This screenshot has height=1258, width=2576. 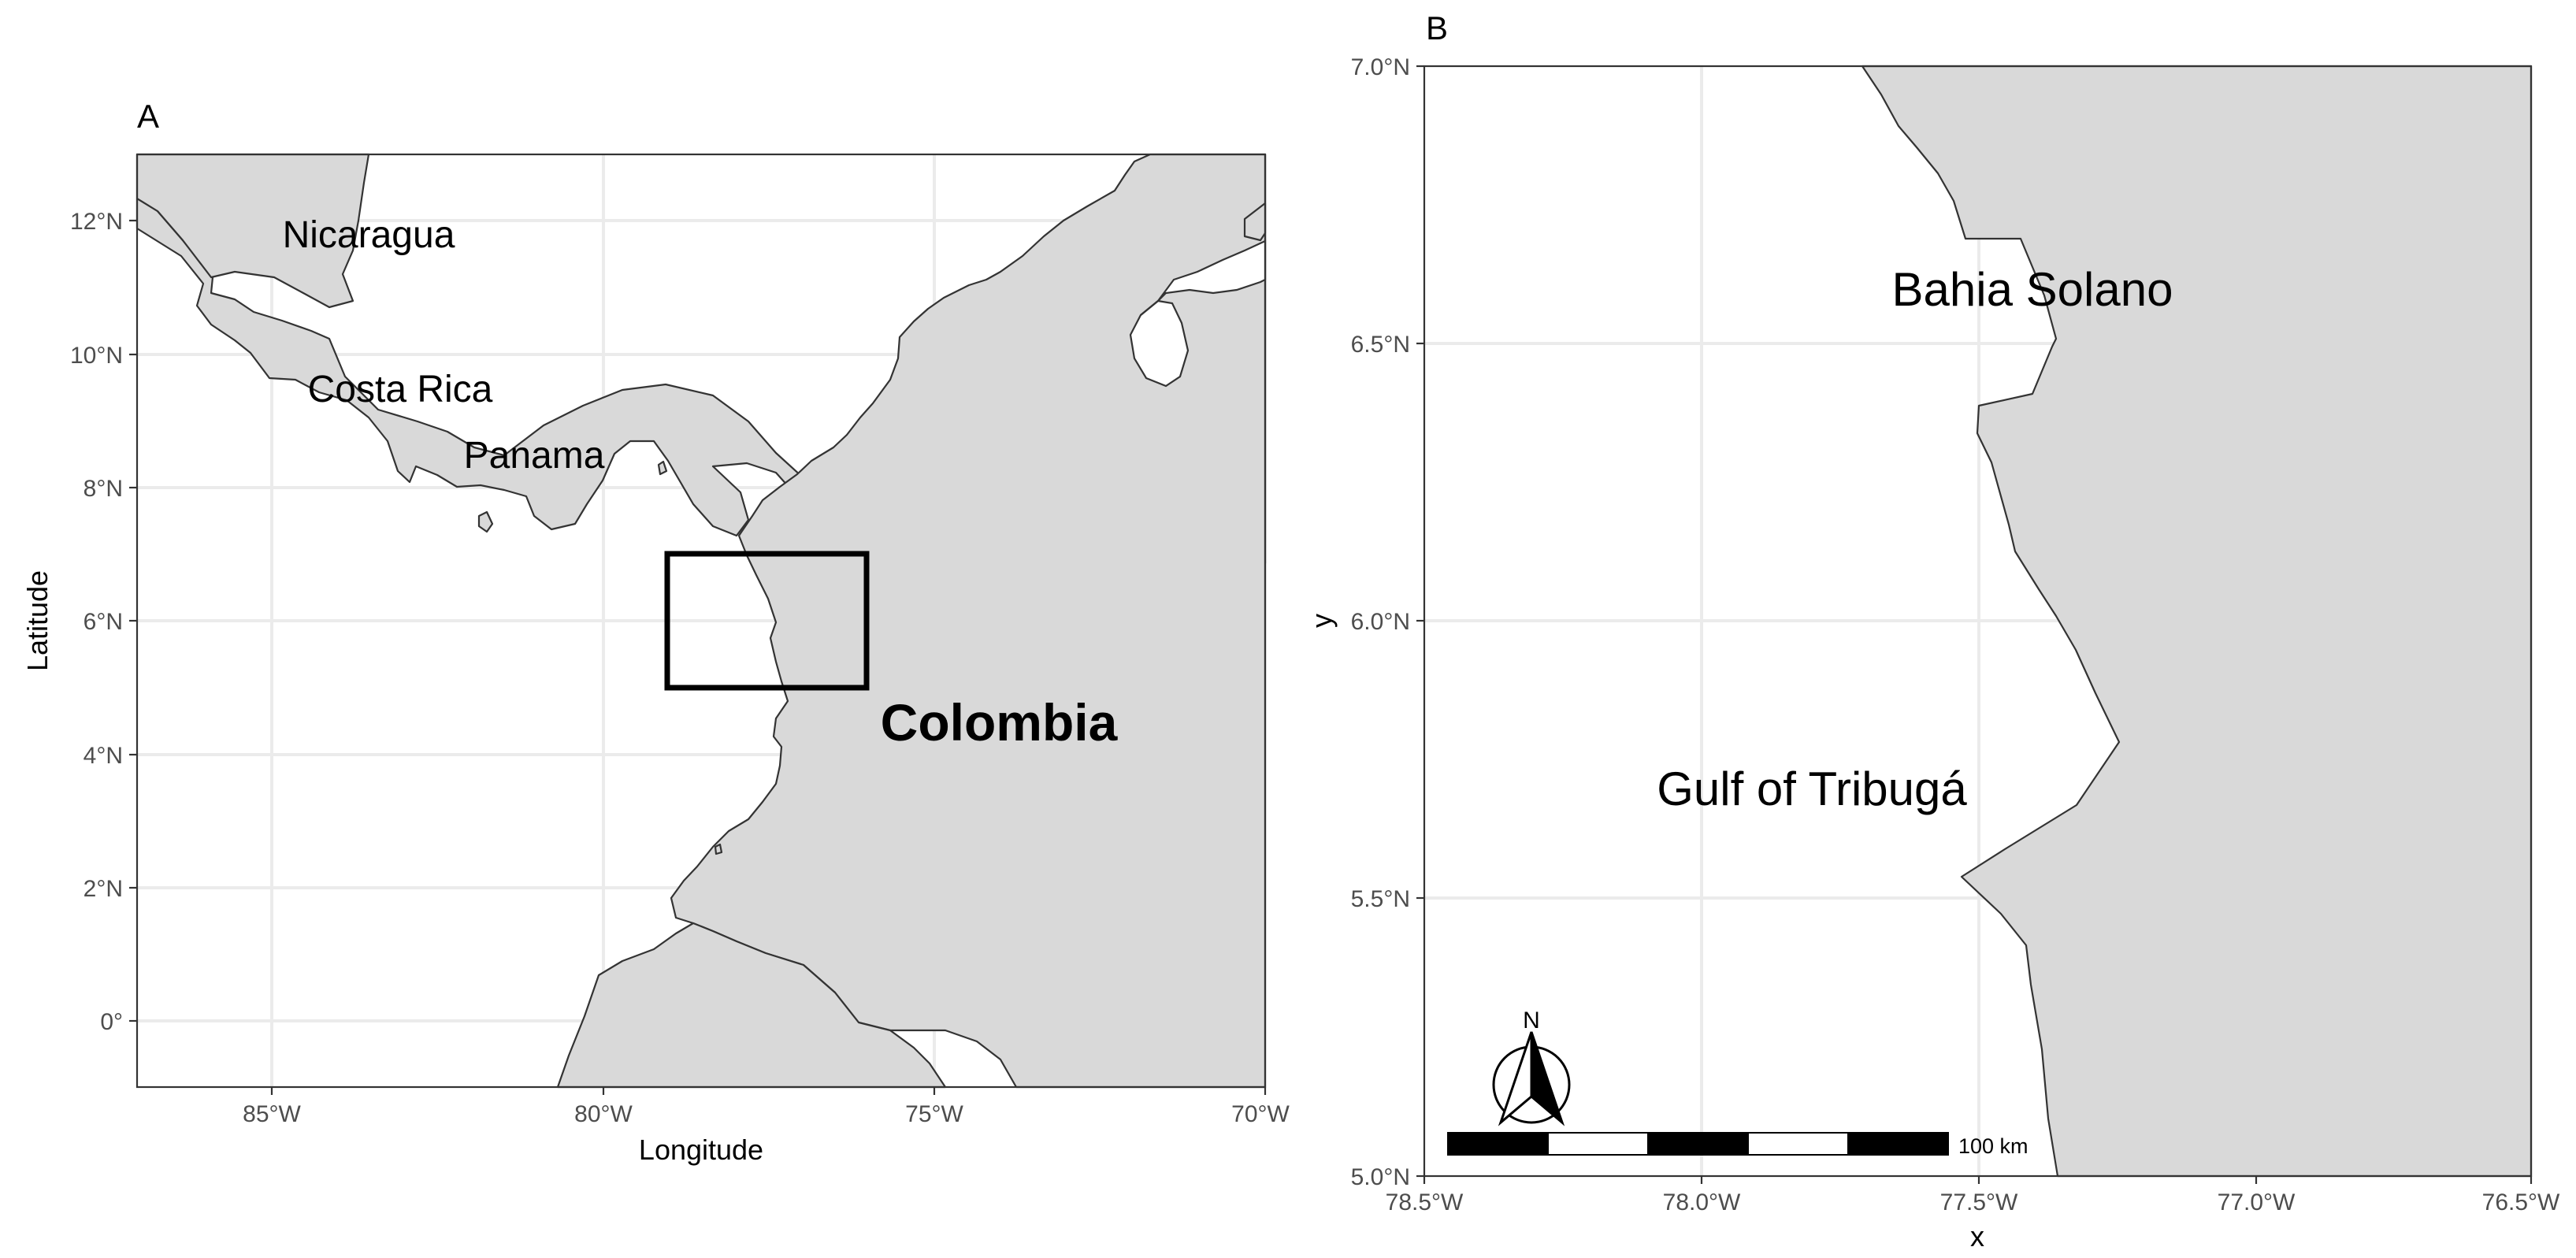 I want to click on panel-a-tag: A, so click(x=148, y=117).